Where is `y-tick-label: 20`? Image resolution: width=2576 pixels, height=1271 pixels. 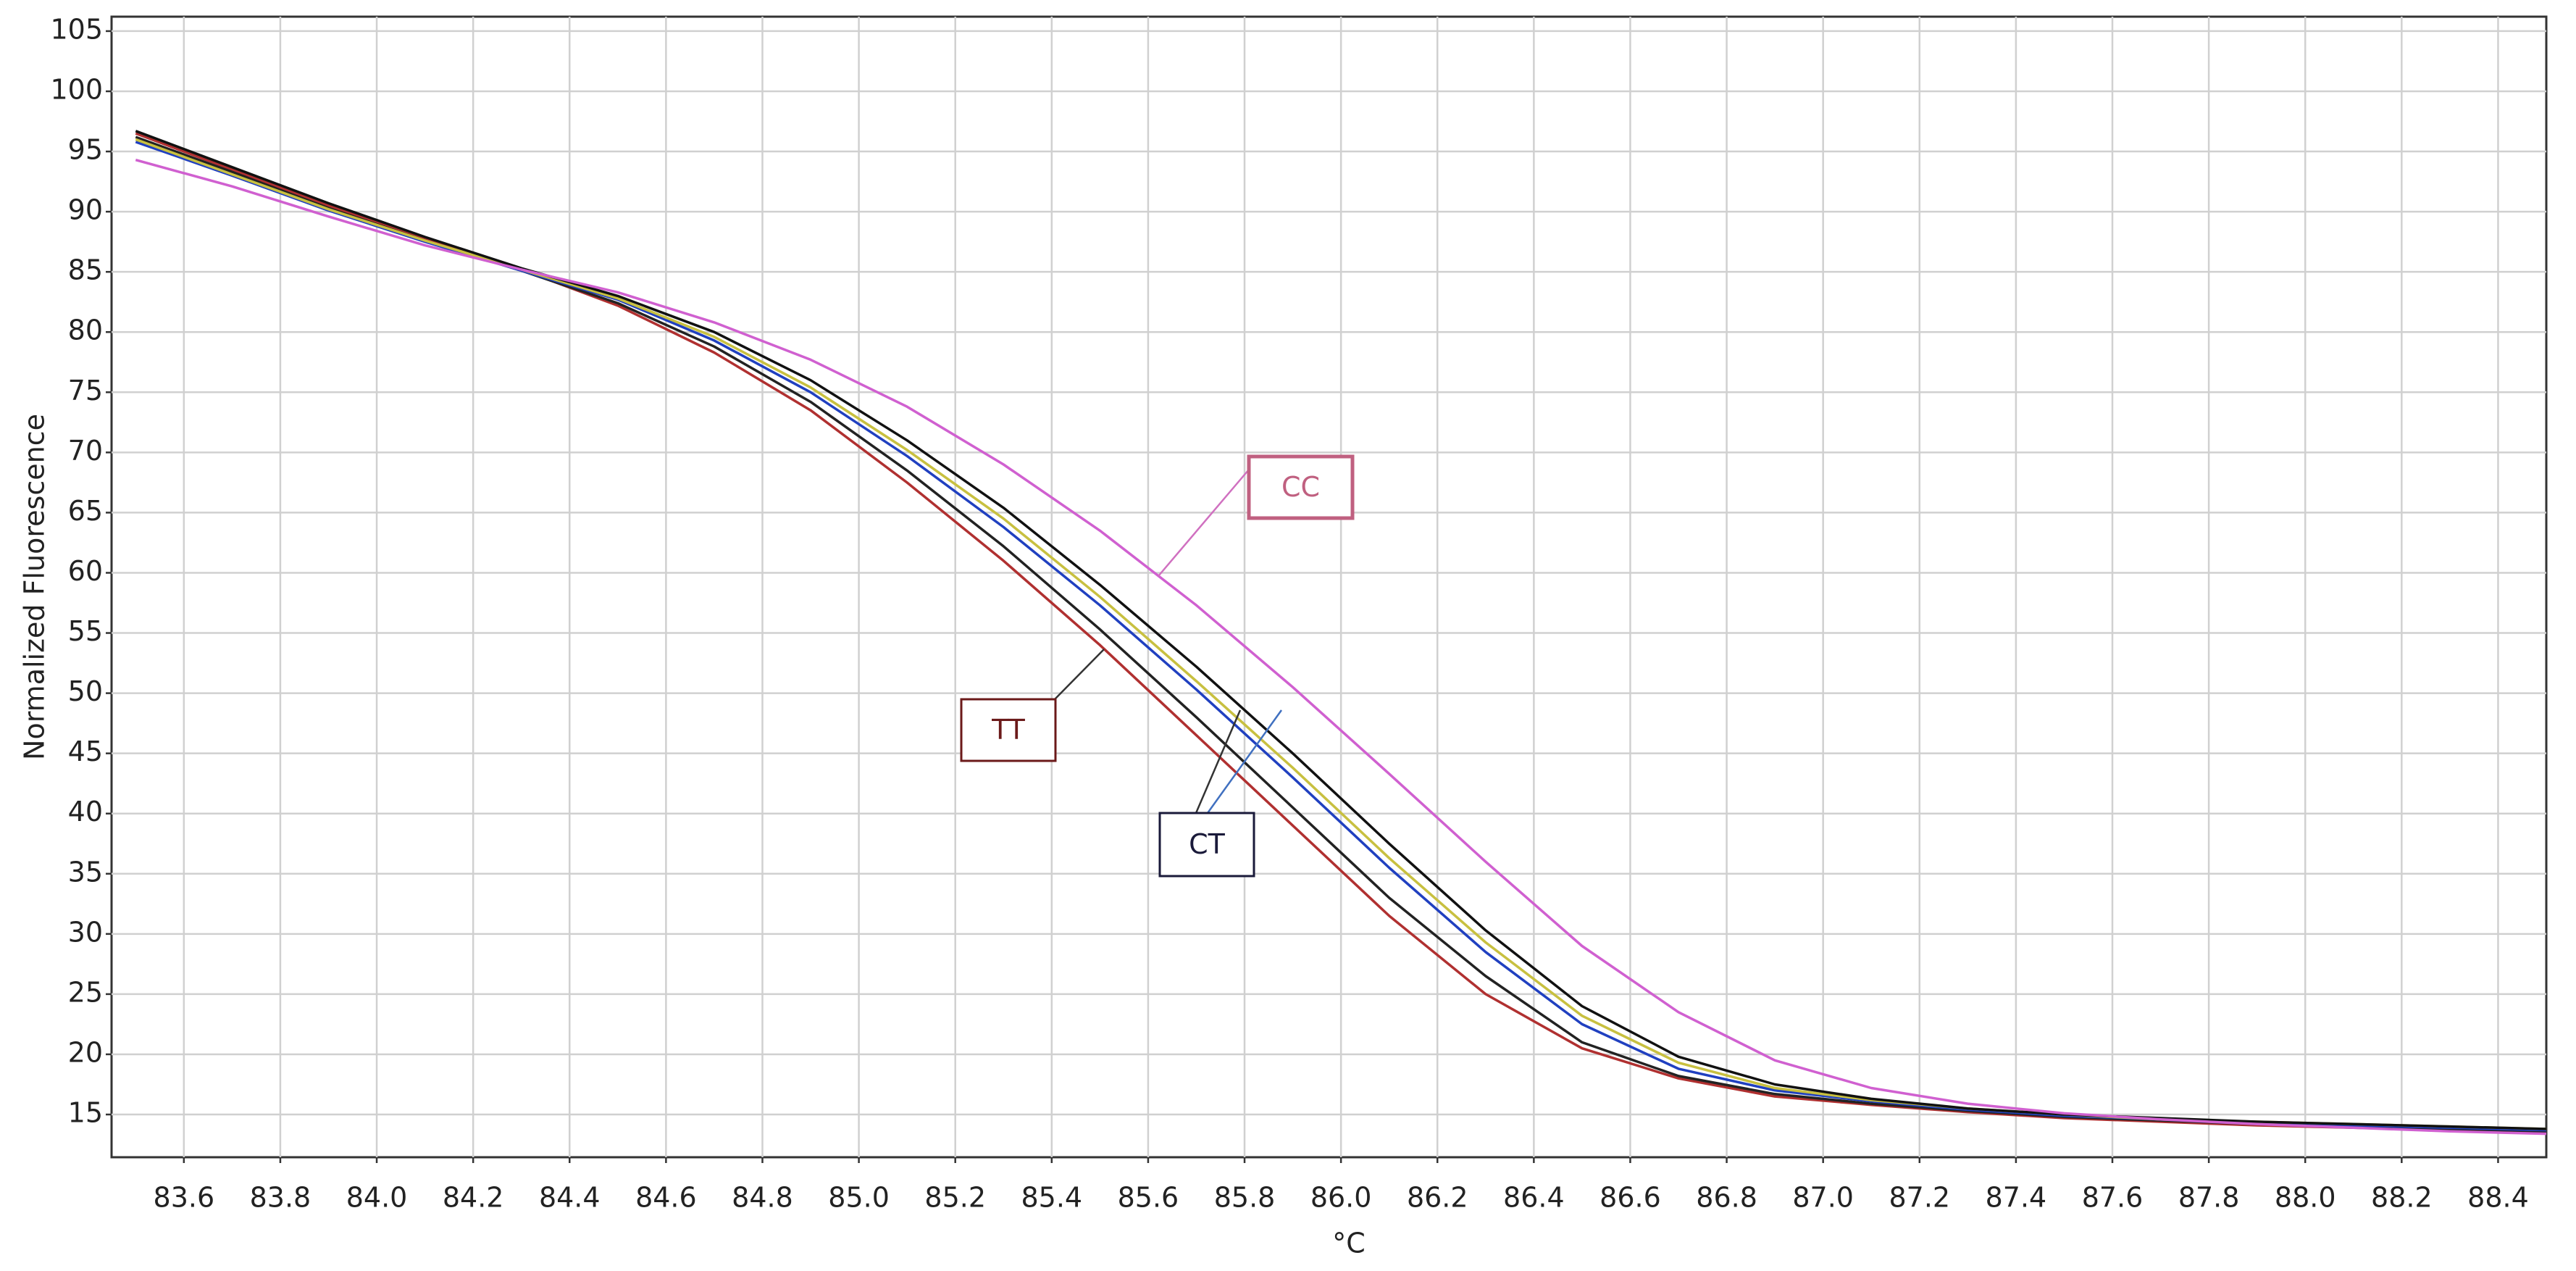 y-tick-label: 20 is located at coordinates (85, 1052).